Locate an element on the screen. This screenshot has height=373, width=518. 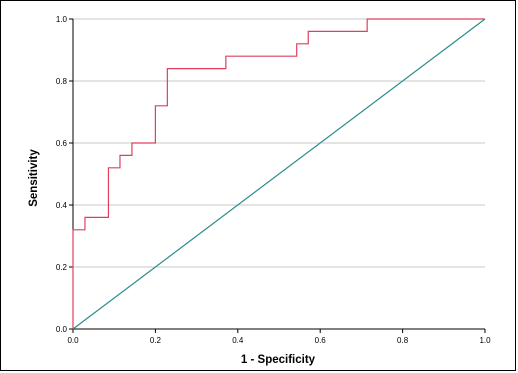
x-tick-label-1: 0.2 is located at coordinates (156, 340).